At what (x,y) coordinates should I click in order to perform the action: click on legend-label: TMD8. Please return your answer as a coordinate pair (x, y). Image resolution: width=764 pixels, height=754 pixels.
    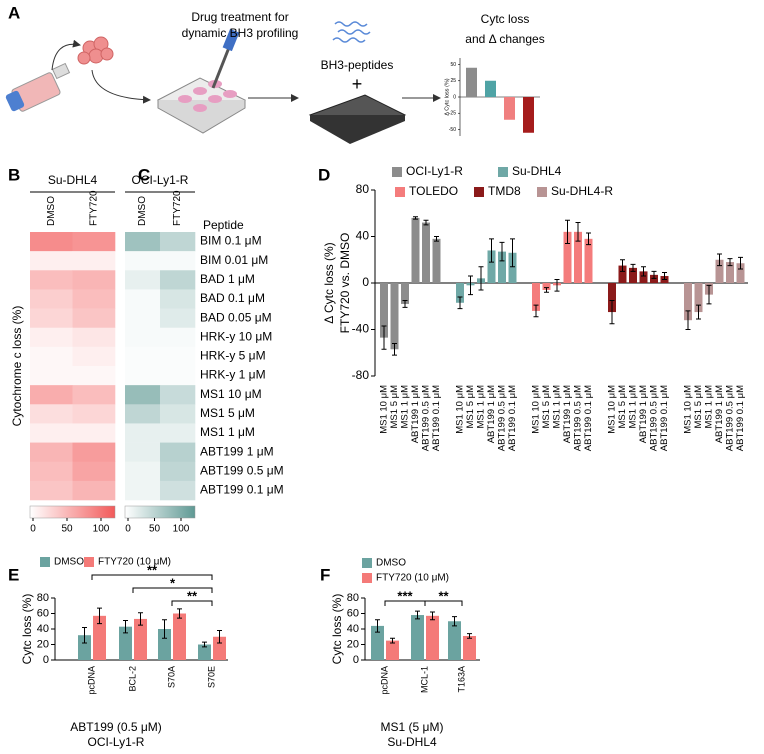
    Looking at the image, I should click on (504, 191).